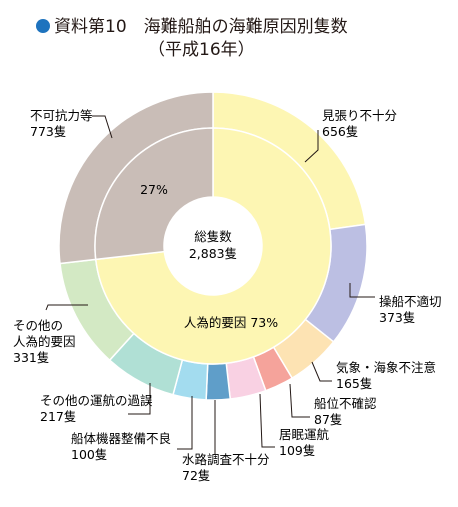  What do you see at coordinates (38, 325) in the screenshot?
I see `slice-name-8: その他の` at bounding box center [38, 325].